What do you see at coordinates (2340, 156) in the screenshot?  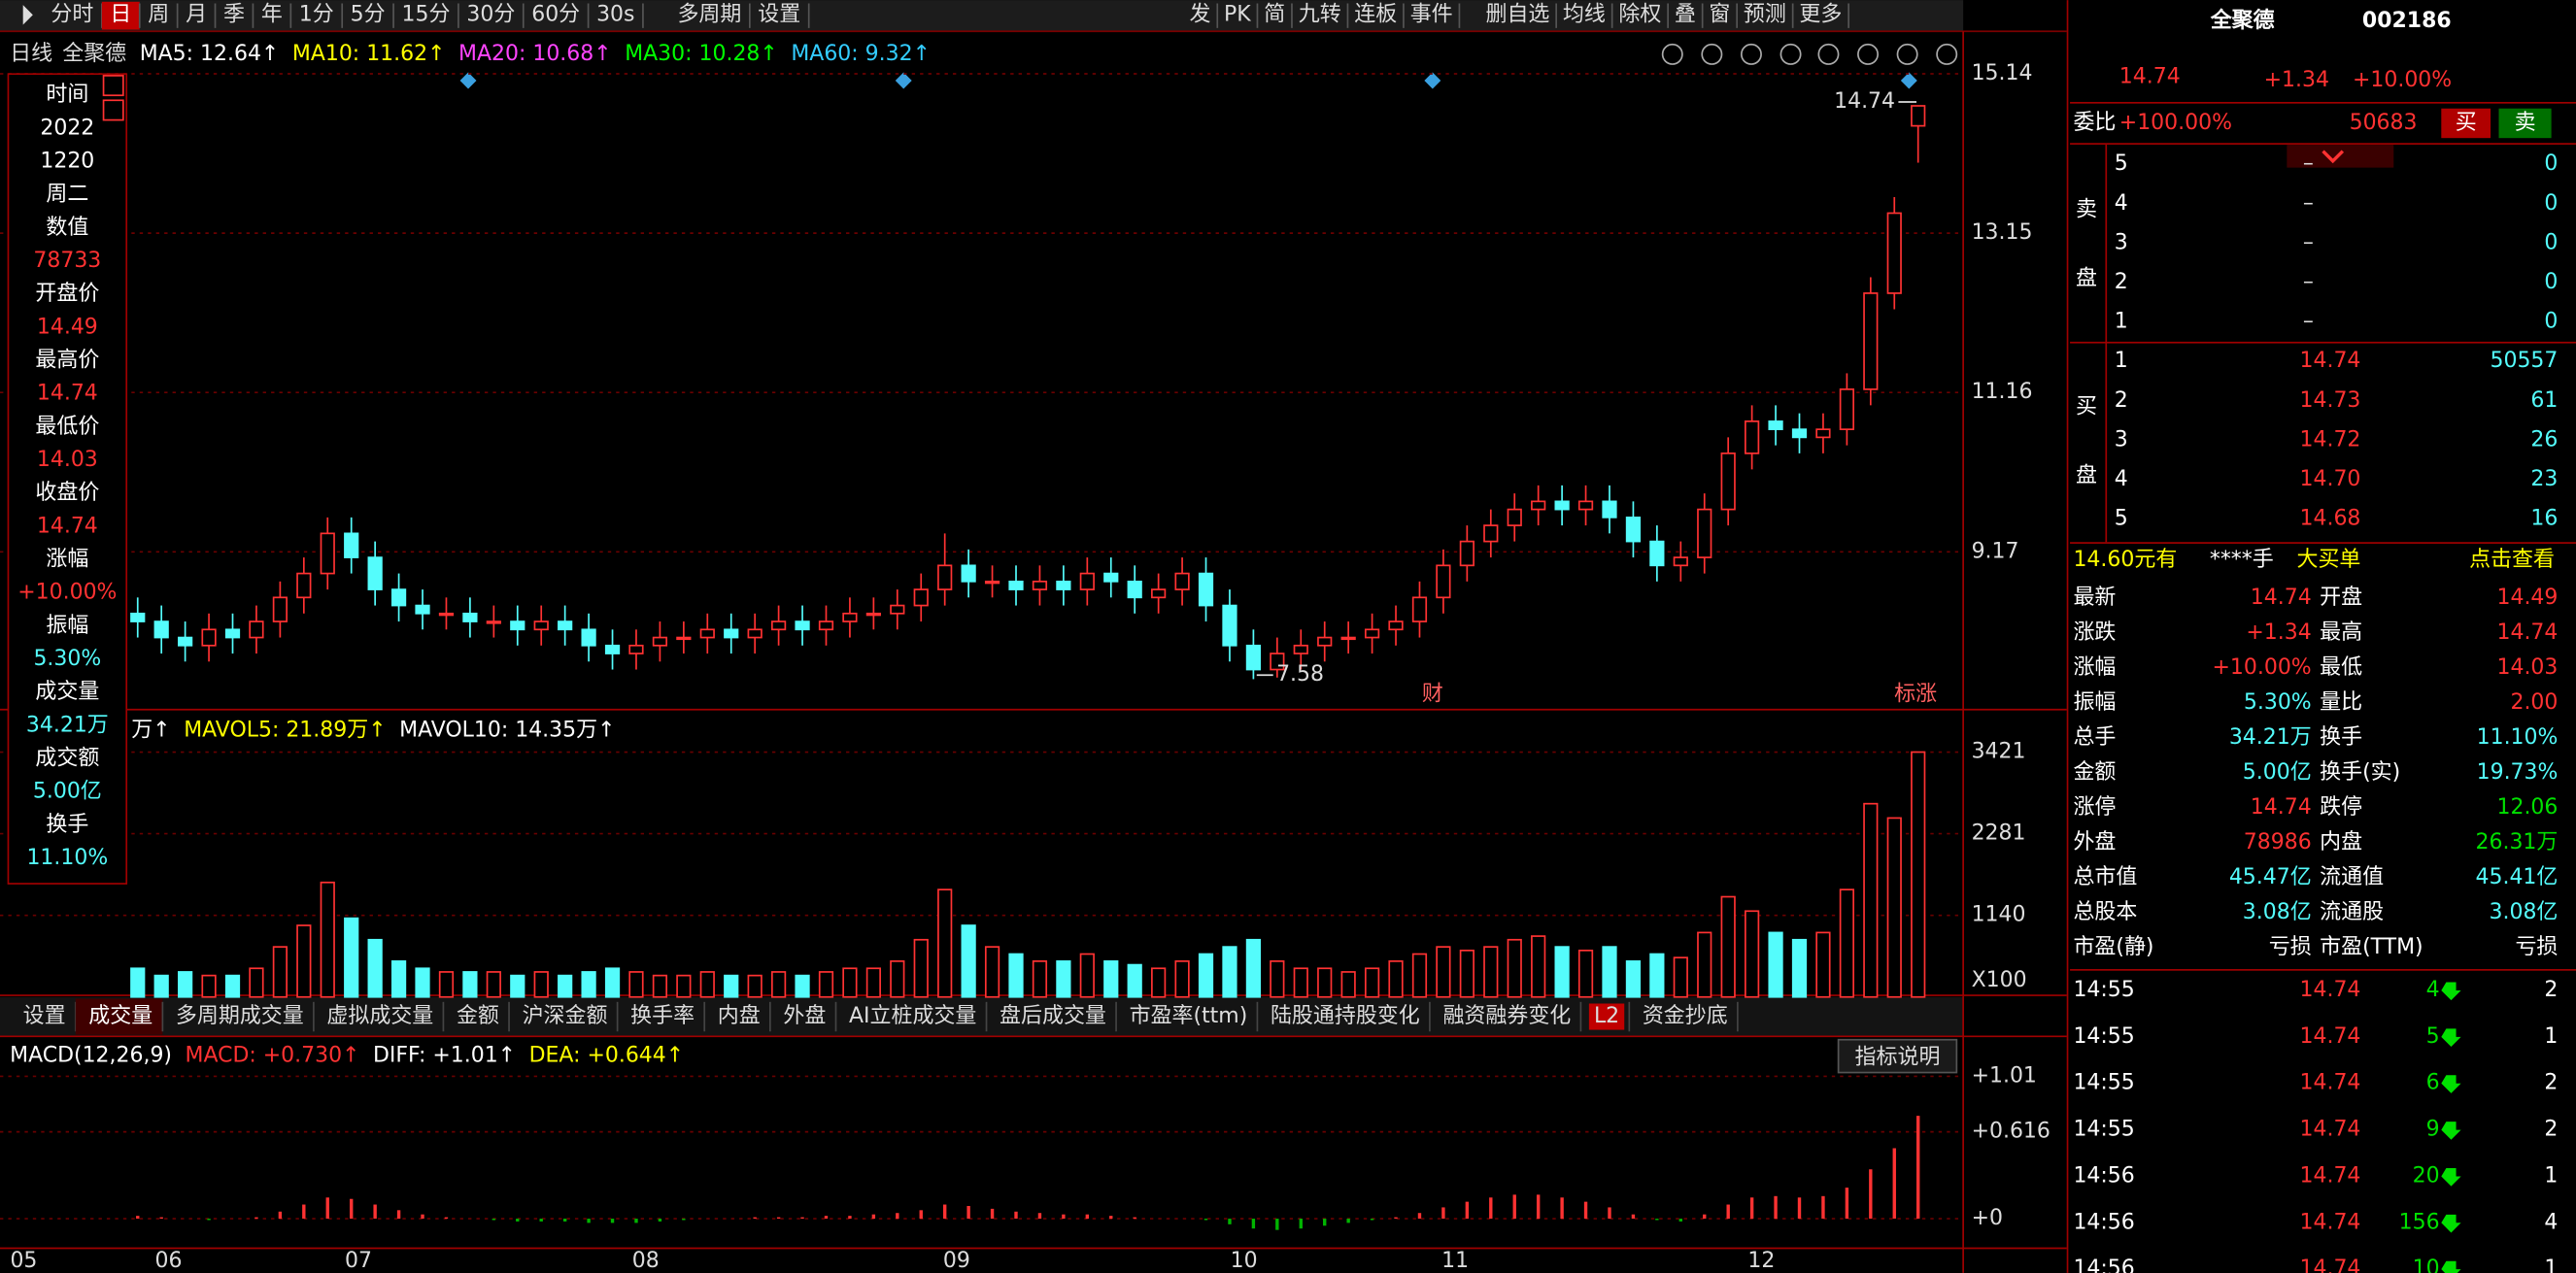 I see `collapse-button` at bounding box center [2340, 156].